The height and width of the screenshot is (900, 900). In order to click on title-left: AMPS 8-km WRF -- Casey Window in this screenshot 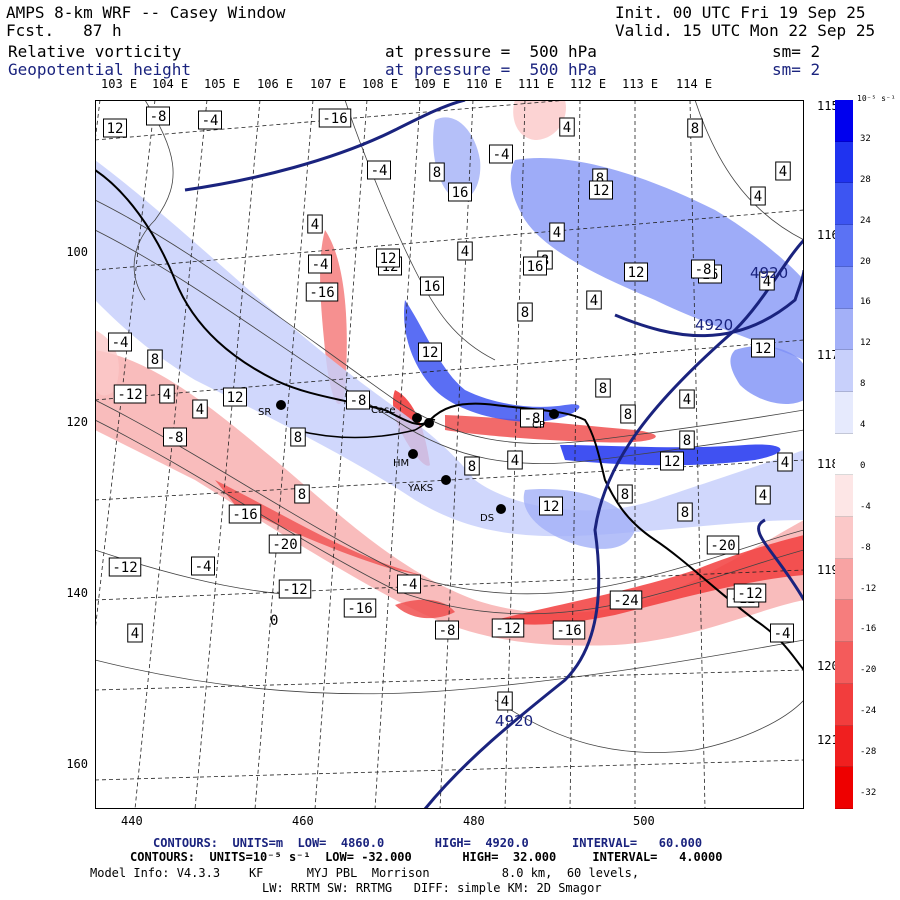, I will do `click(146, 12)`.